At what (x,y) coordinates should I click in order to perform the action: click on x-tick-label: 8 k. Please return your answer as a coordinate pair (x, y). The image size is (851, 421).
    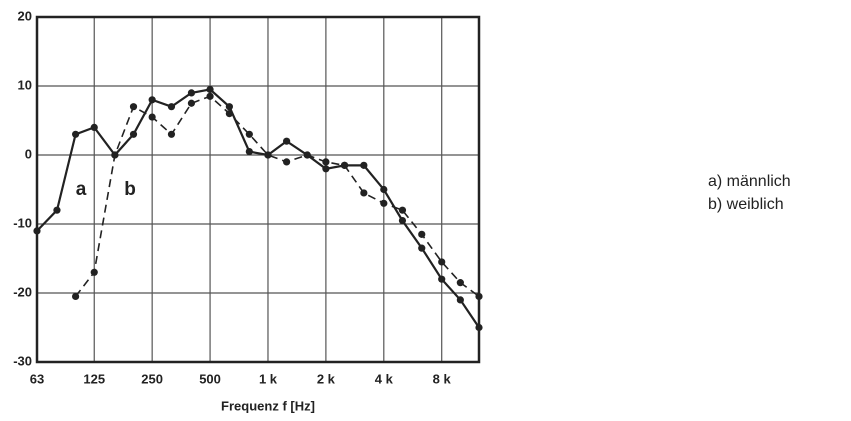
    Looking at the image, I should click on (442, 378).